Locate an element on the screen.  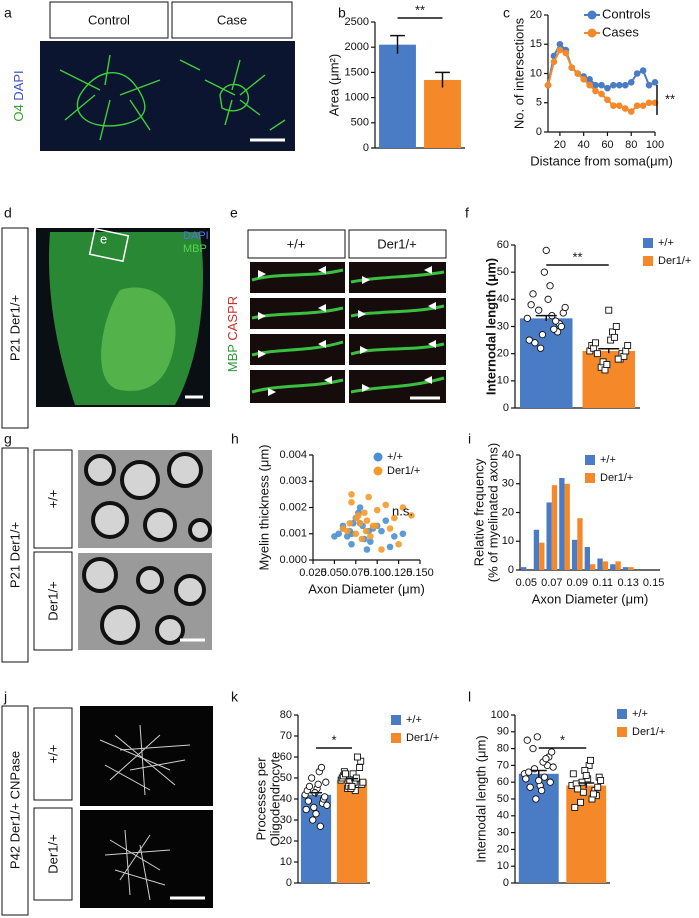
y-tick-label: 500 is located at coordinates (360, 123).